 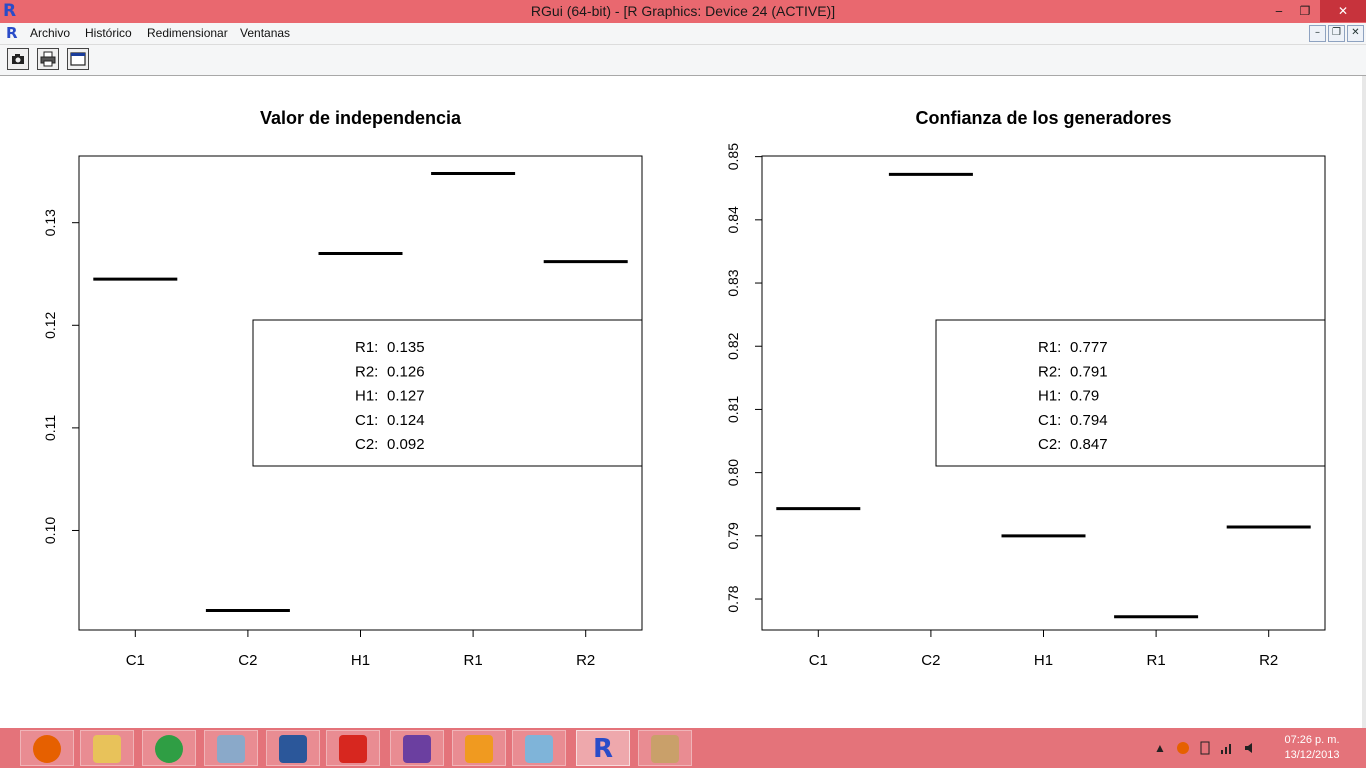 What do you see at coordinates (1226, 749) in the screenshot?
I see `signal-icon` at bounding box center [1226, 749].